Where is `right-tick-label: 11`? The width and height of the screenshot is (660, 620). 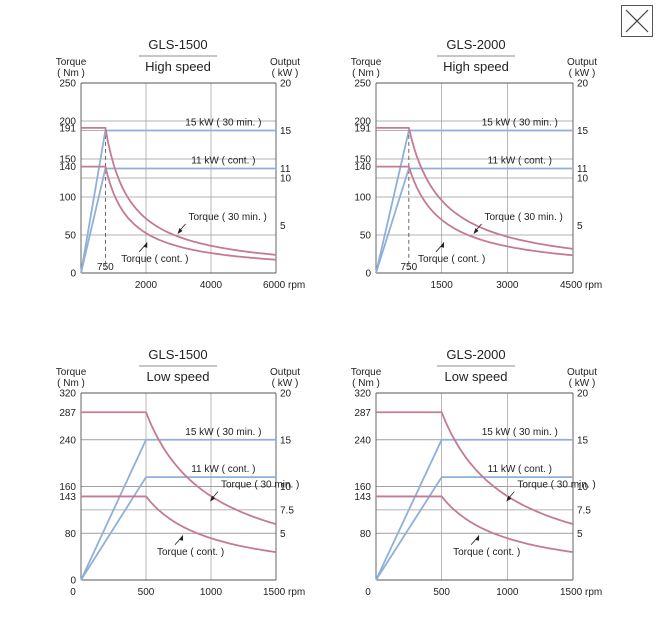 right-tick-label: 11 is located at coordinates (285, 169).